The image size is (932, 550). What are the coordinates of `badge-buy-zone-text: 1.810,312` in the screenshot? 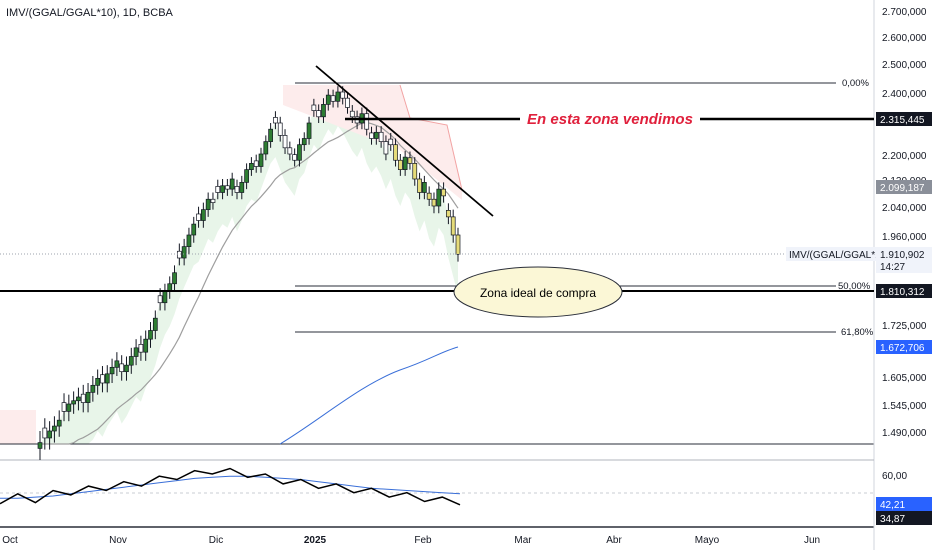 It's located at (902, 292).